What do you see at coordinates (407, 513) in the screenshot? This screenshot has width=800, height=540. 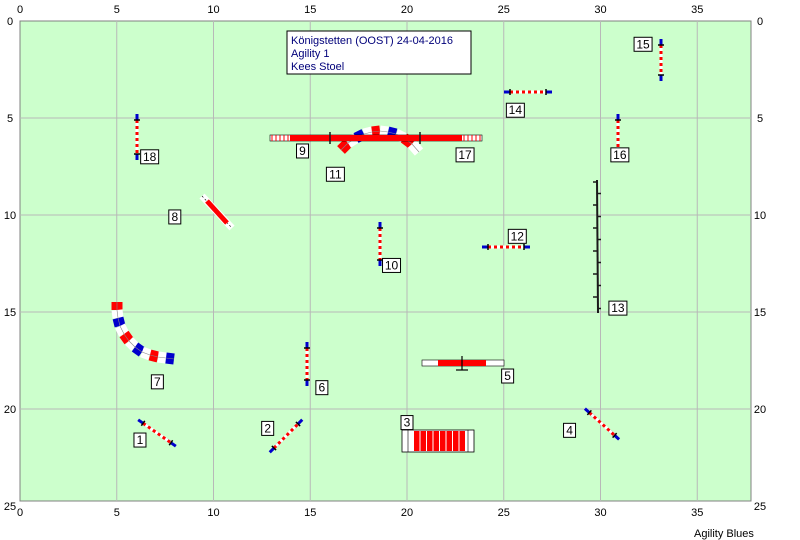 I see `x-tick-label-bottom: 20` at bounding box center [407, 513].